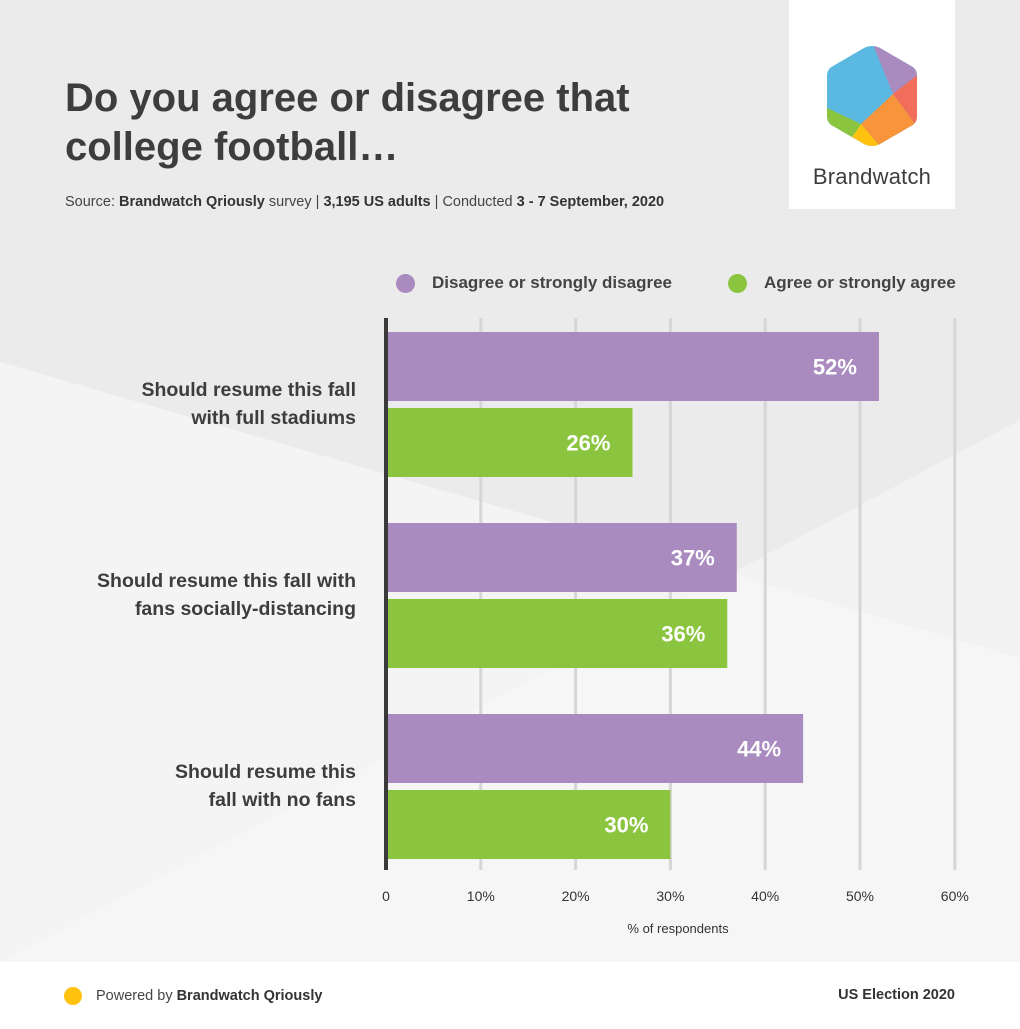  What do you see at coordinates (405, 283) in the screenshot?
I see `legend-dot-disagree` at bounding box center [405, 283].